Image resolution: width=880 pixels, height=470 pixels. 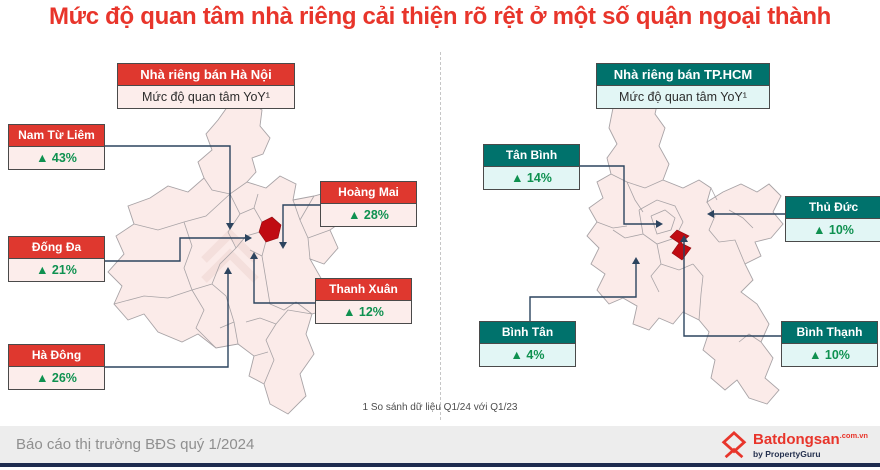 I want to click on district-yoy-value: ▲ 26%, so click(x=56, y=377).